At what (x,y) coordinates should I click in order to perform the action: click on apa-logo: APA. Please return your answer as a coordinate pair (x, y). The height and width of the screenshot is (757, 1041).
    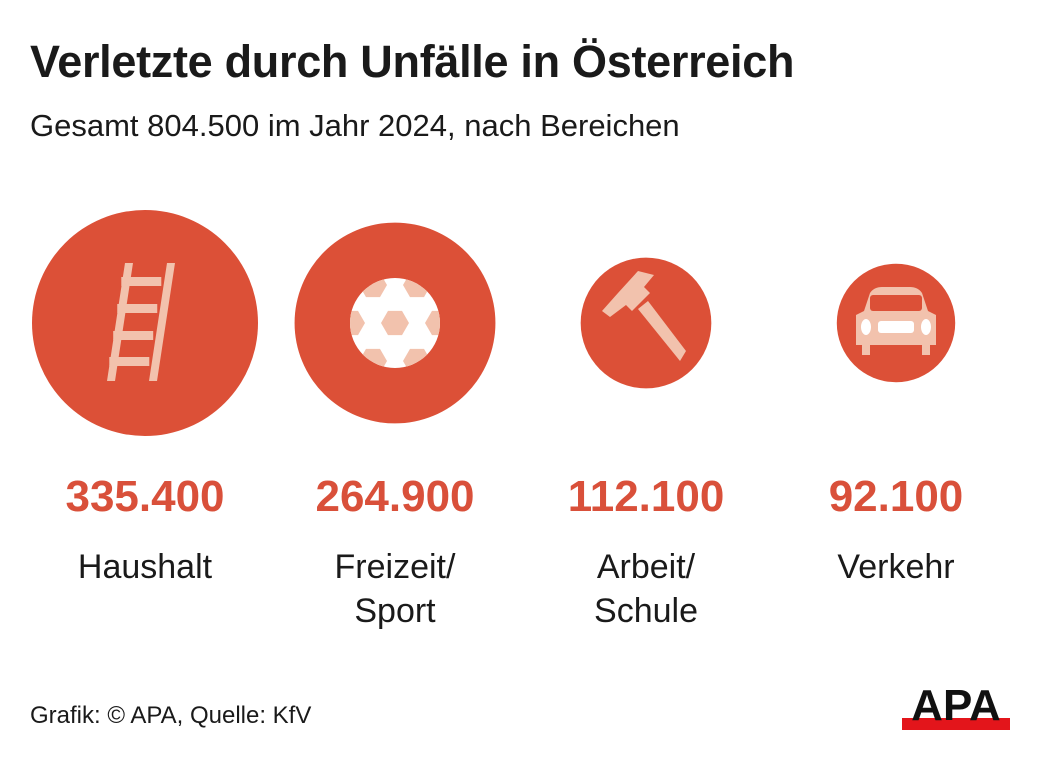
    Looking at the image, I should click on (956, 707).